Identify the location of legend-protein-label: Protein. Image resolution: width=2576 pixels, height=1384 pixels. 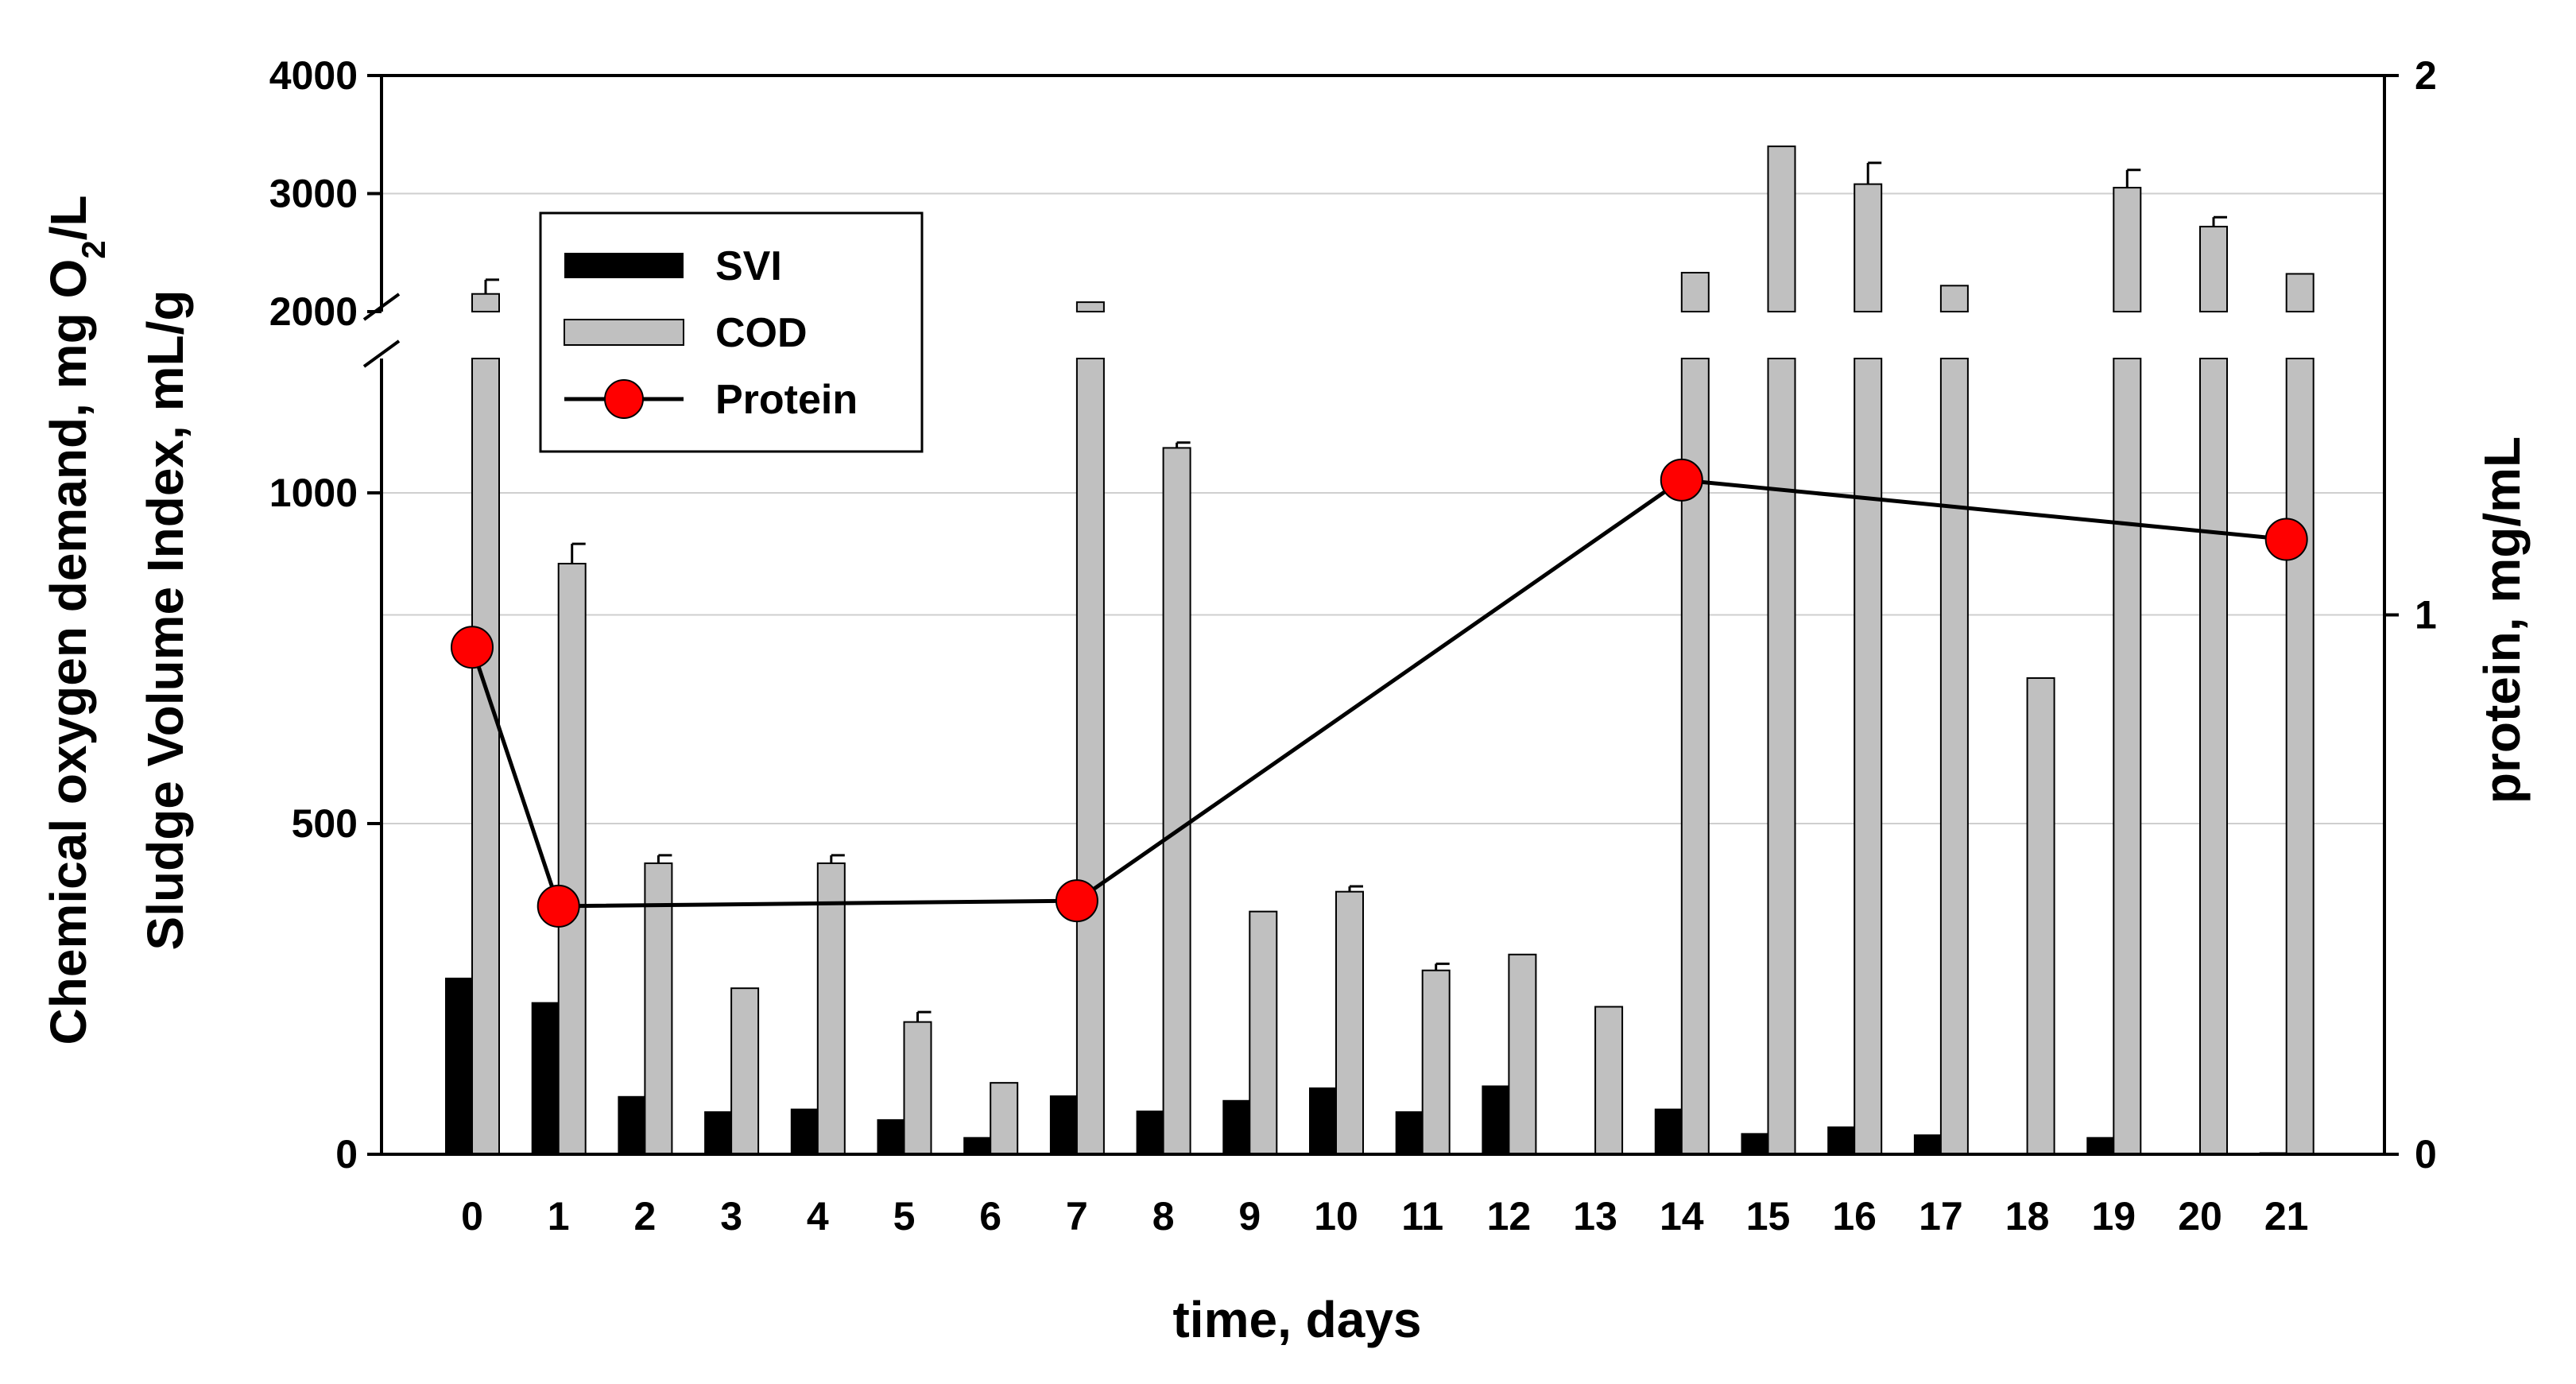
(786, 400).